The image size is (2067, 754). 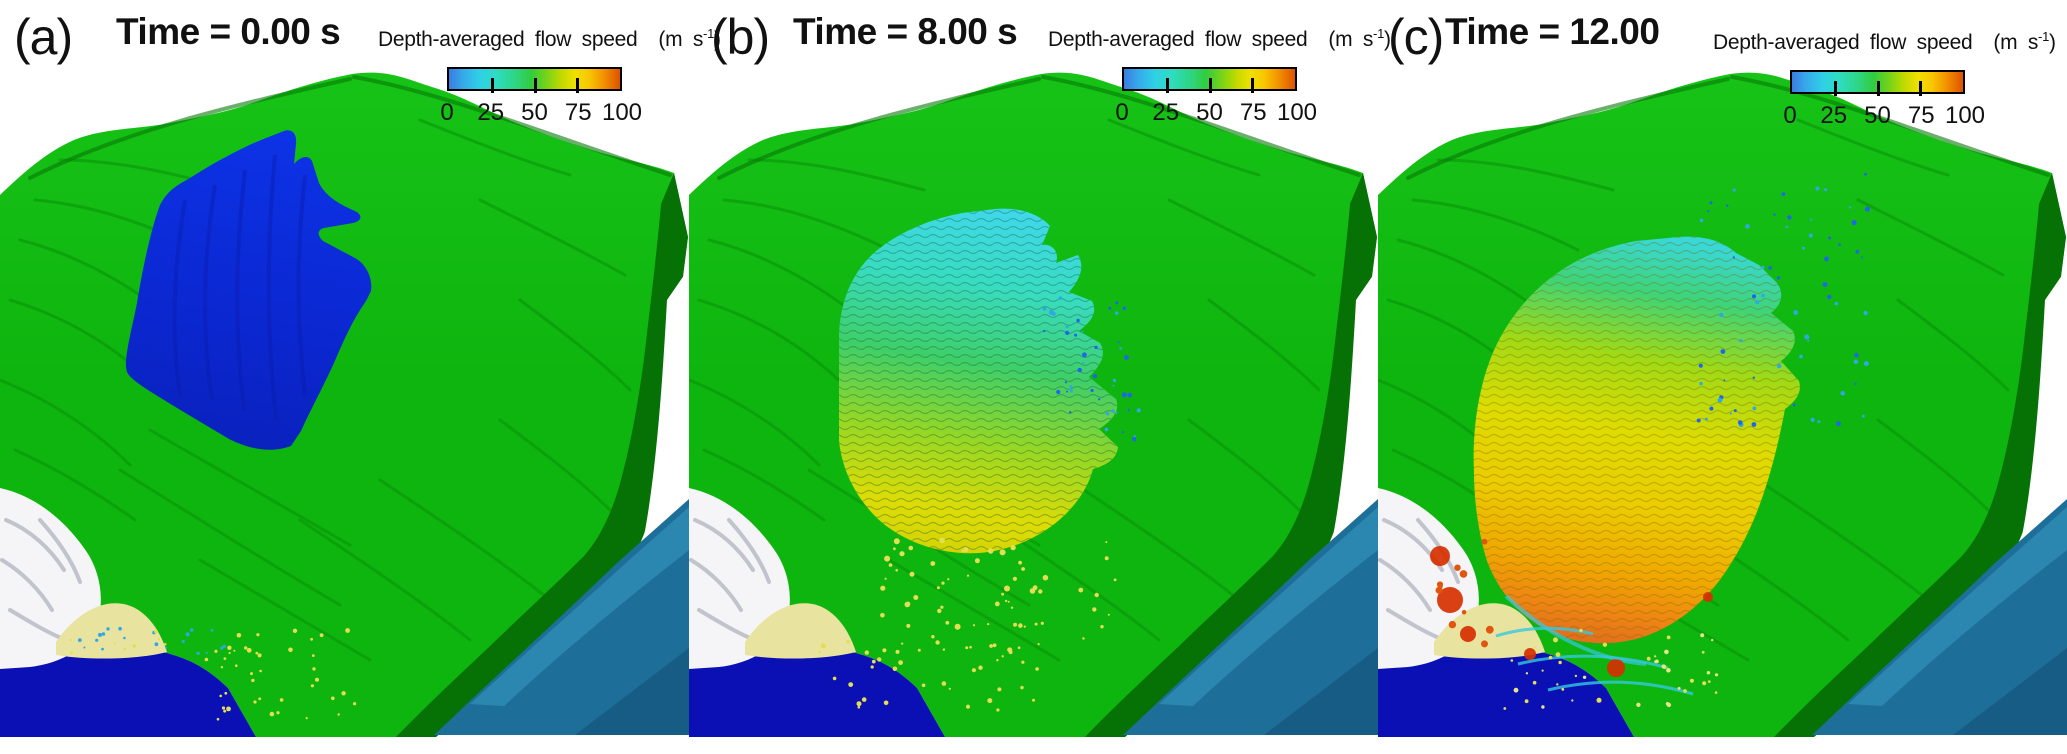 I want to click on splash-fringe, so click(x=1575, y=630).